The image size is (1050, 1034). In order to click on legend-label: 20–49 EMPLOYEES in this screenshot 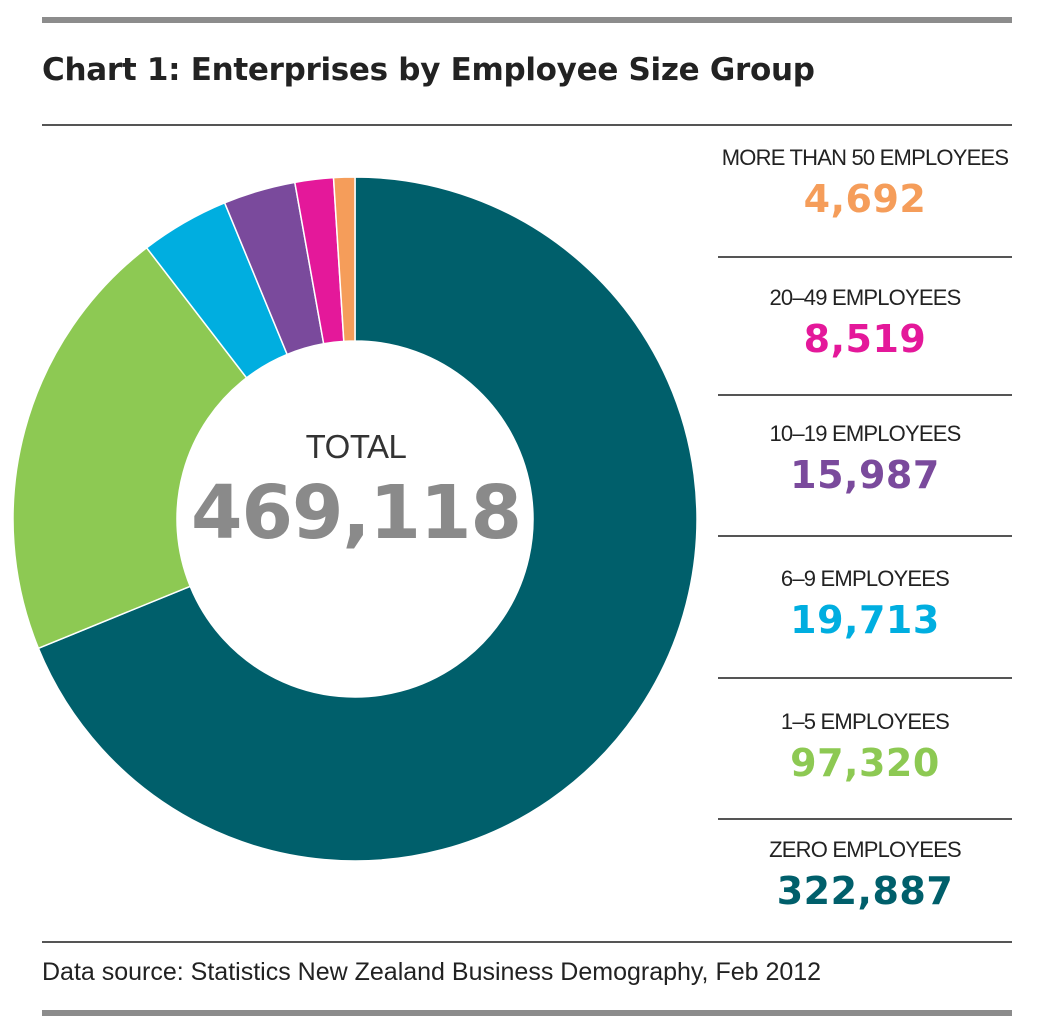, I will do `click(865, 297)`.